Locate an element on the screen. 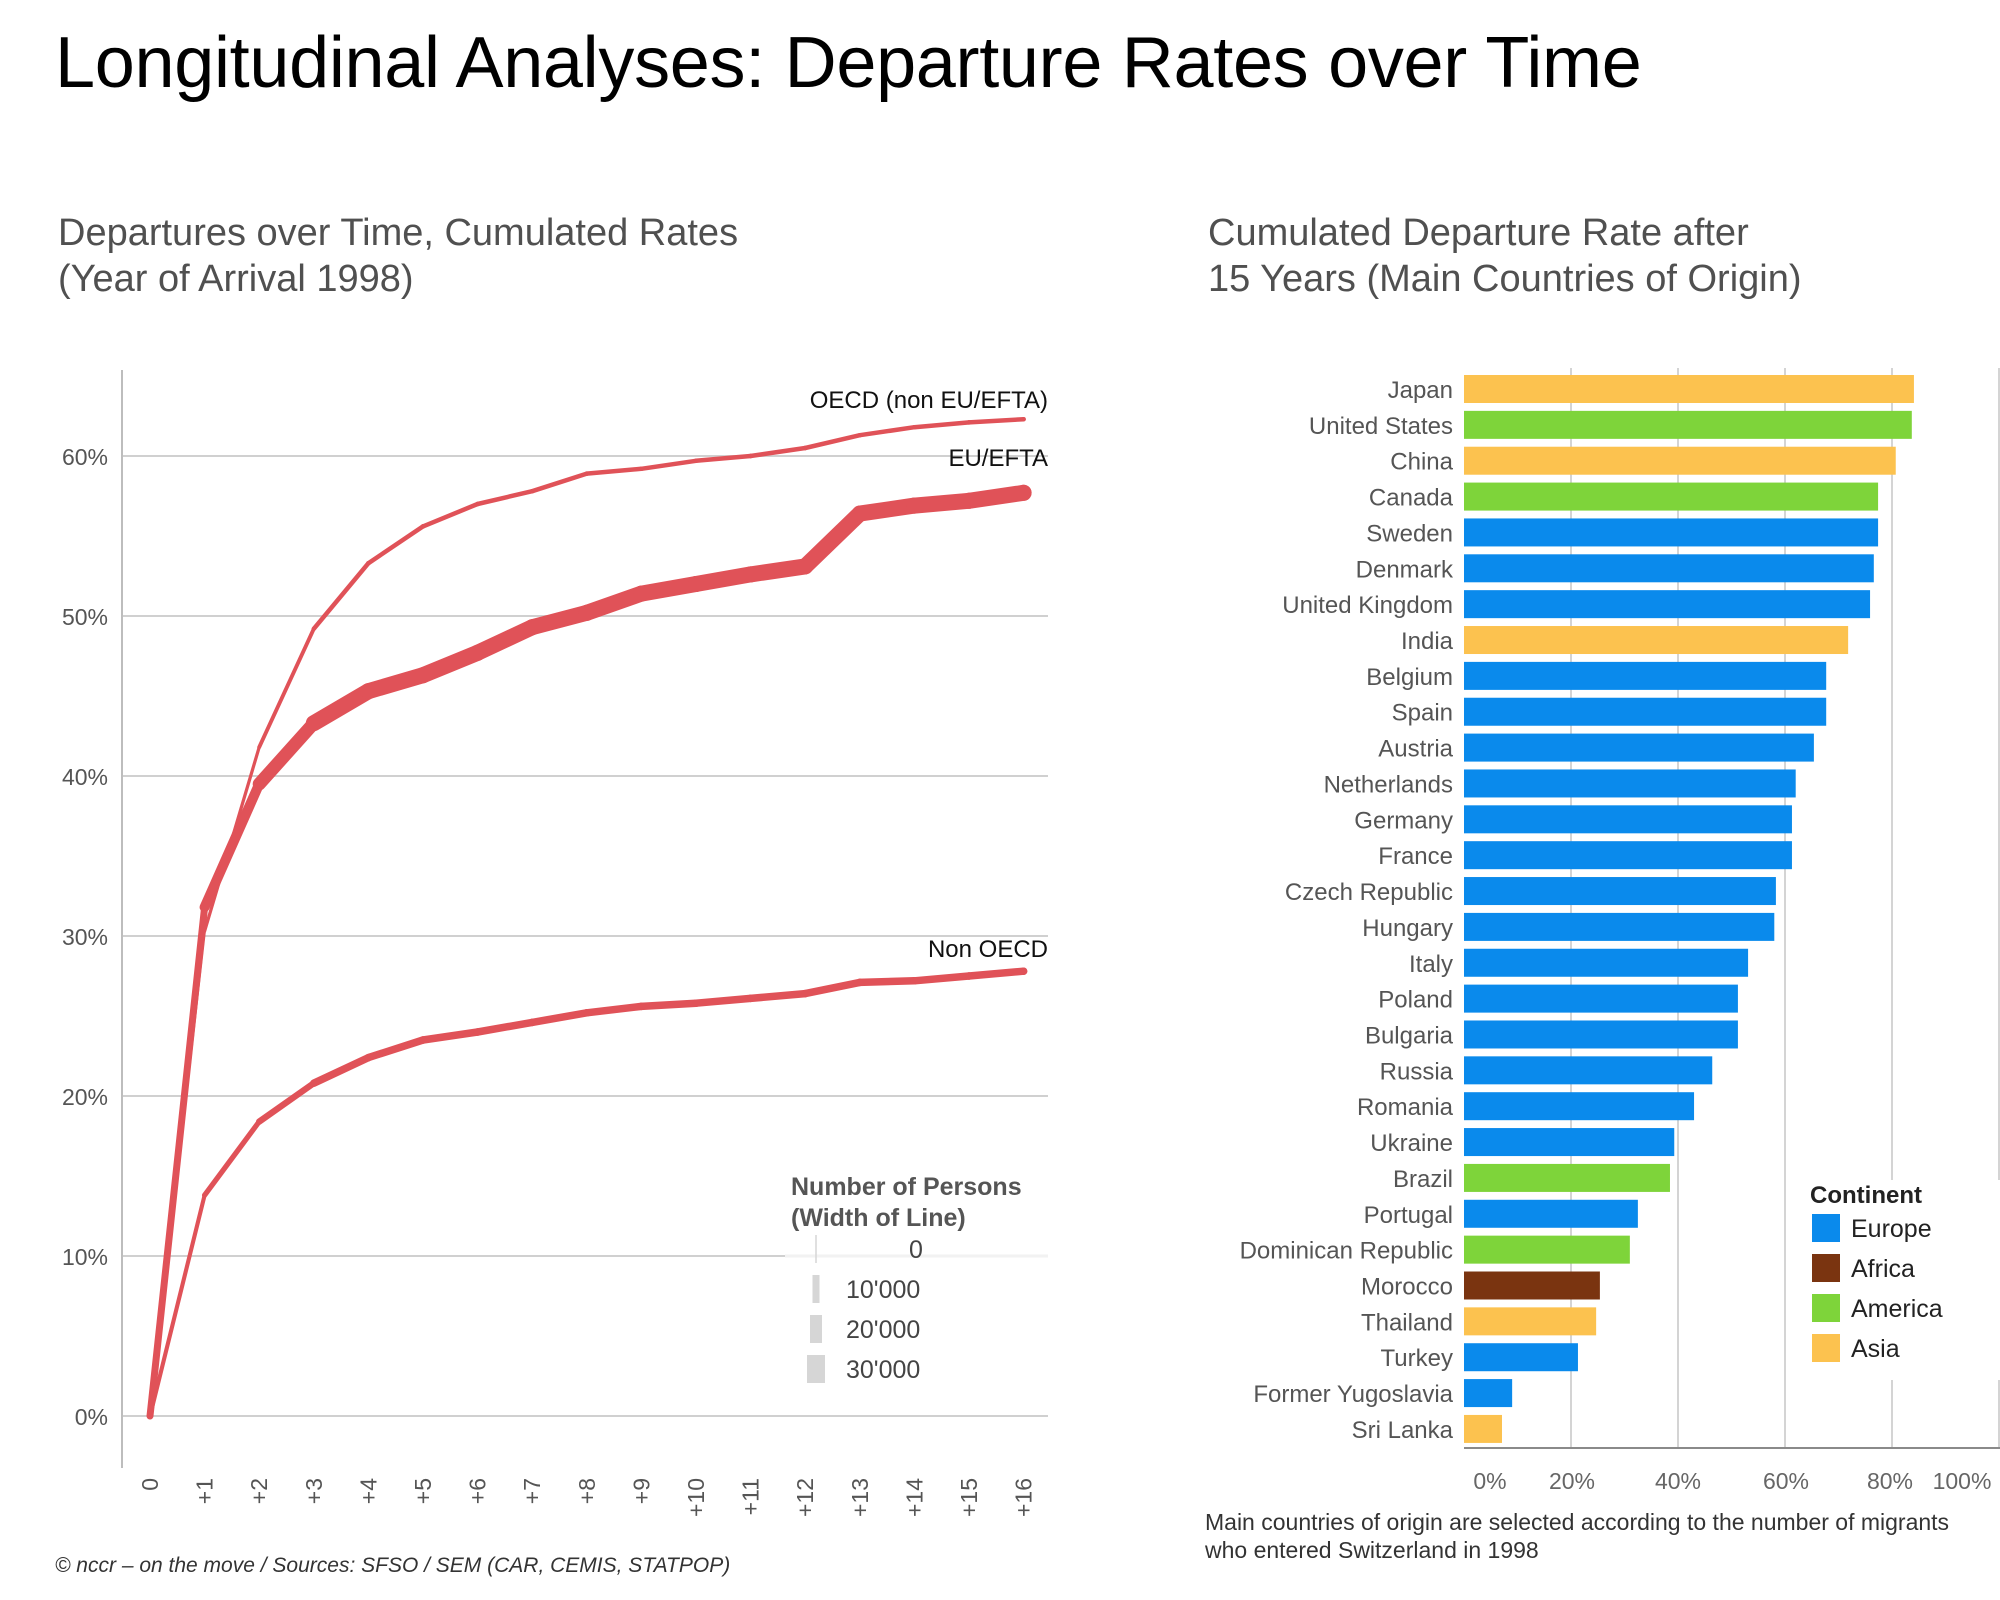  line-chart-title-line2: (Year of Arrival 1998) is located at coordinates (236, 279).